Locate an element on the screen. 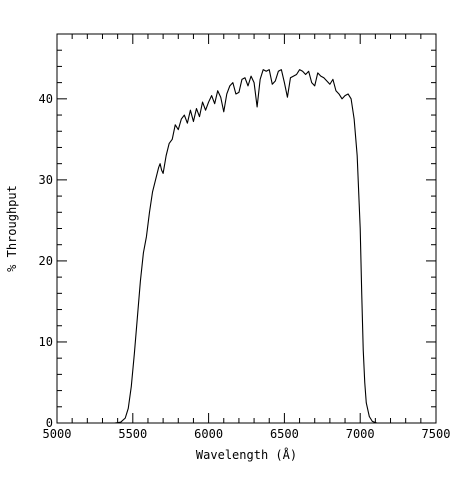 The height and width of the screenshot is (480, 475). y-tick-label: 20 is located at coordinates (46, 261).